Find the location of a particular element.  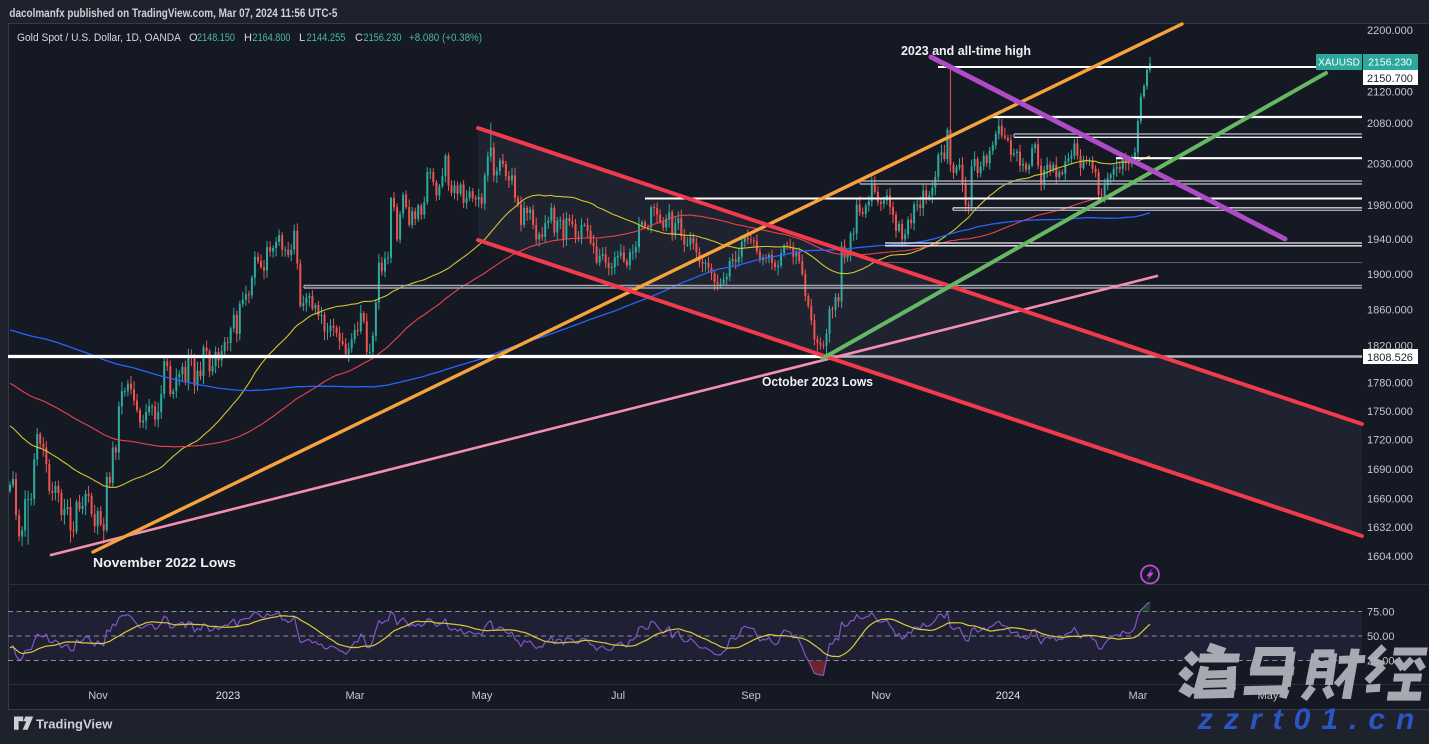

svg-text: 1780.000 is located at coordinates (1390, 384).